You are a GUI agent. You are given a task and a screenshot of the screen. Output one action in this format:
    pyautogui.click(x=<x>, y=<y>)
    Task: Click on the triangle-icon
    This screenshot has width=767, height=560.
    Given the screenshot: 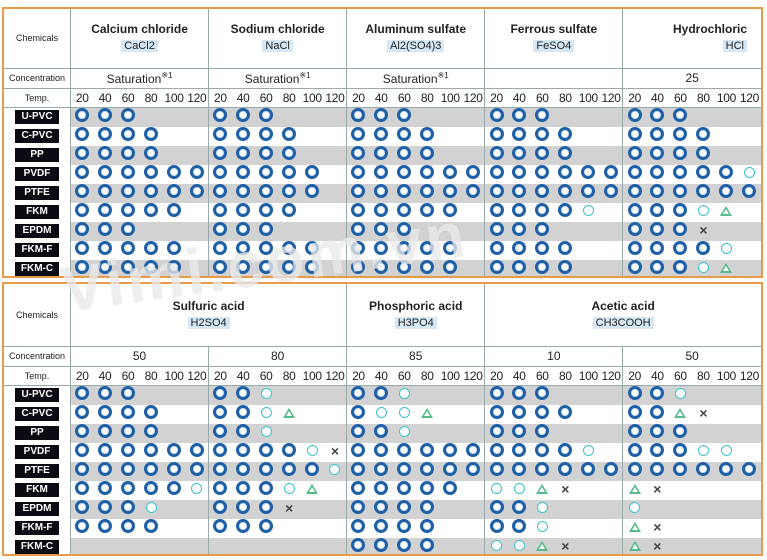 What is the action you would take?
    pyautogui.click(x=634, y=527)
    